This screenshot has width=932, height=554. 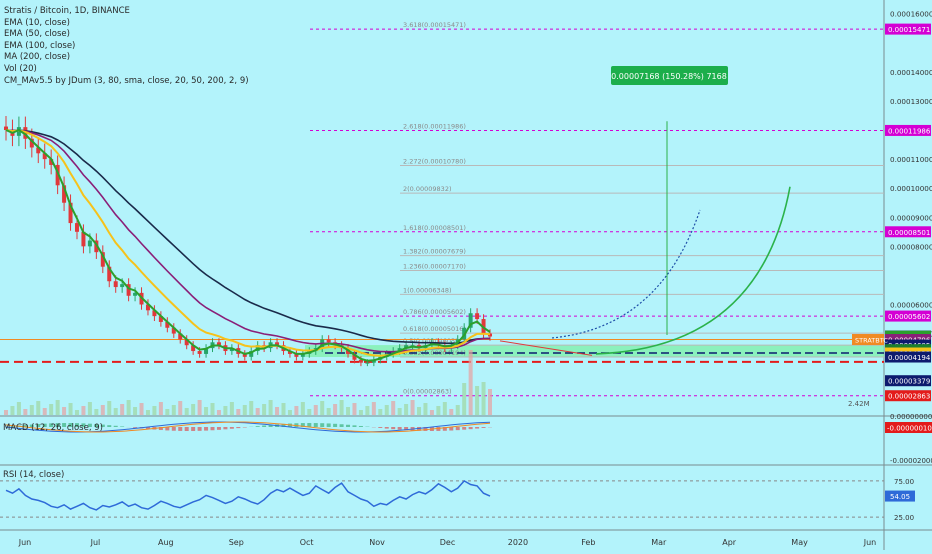 What do you see at coordinates (909, 317) in the screenshot?
I see `price-badge-text: 0.00005602` at bounding box center [909, 317].